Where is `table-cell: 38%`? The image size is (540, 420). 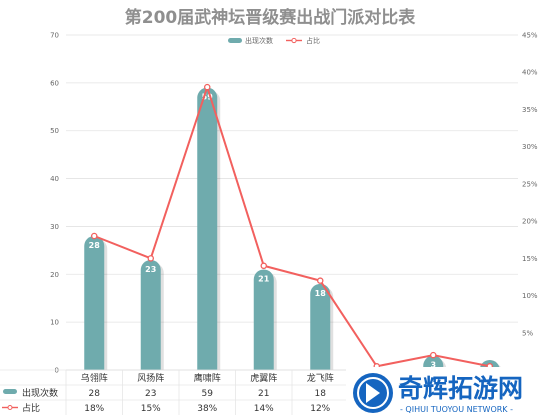 table-cell: 38% is located at coordinates (207, 409).